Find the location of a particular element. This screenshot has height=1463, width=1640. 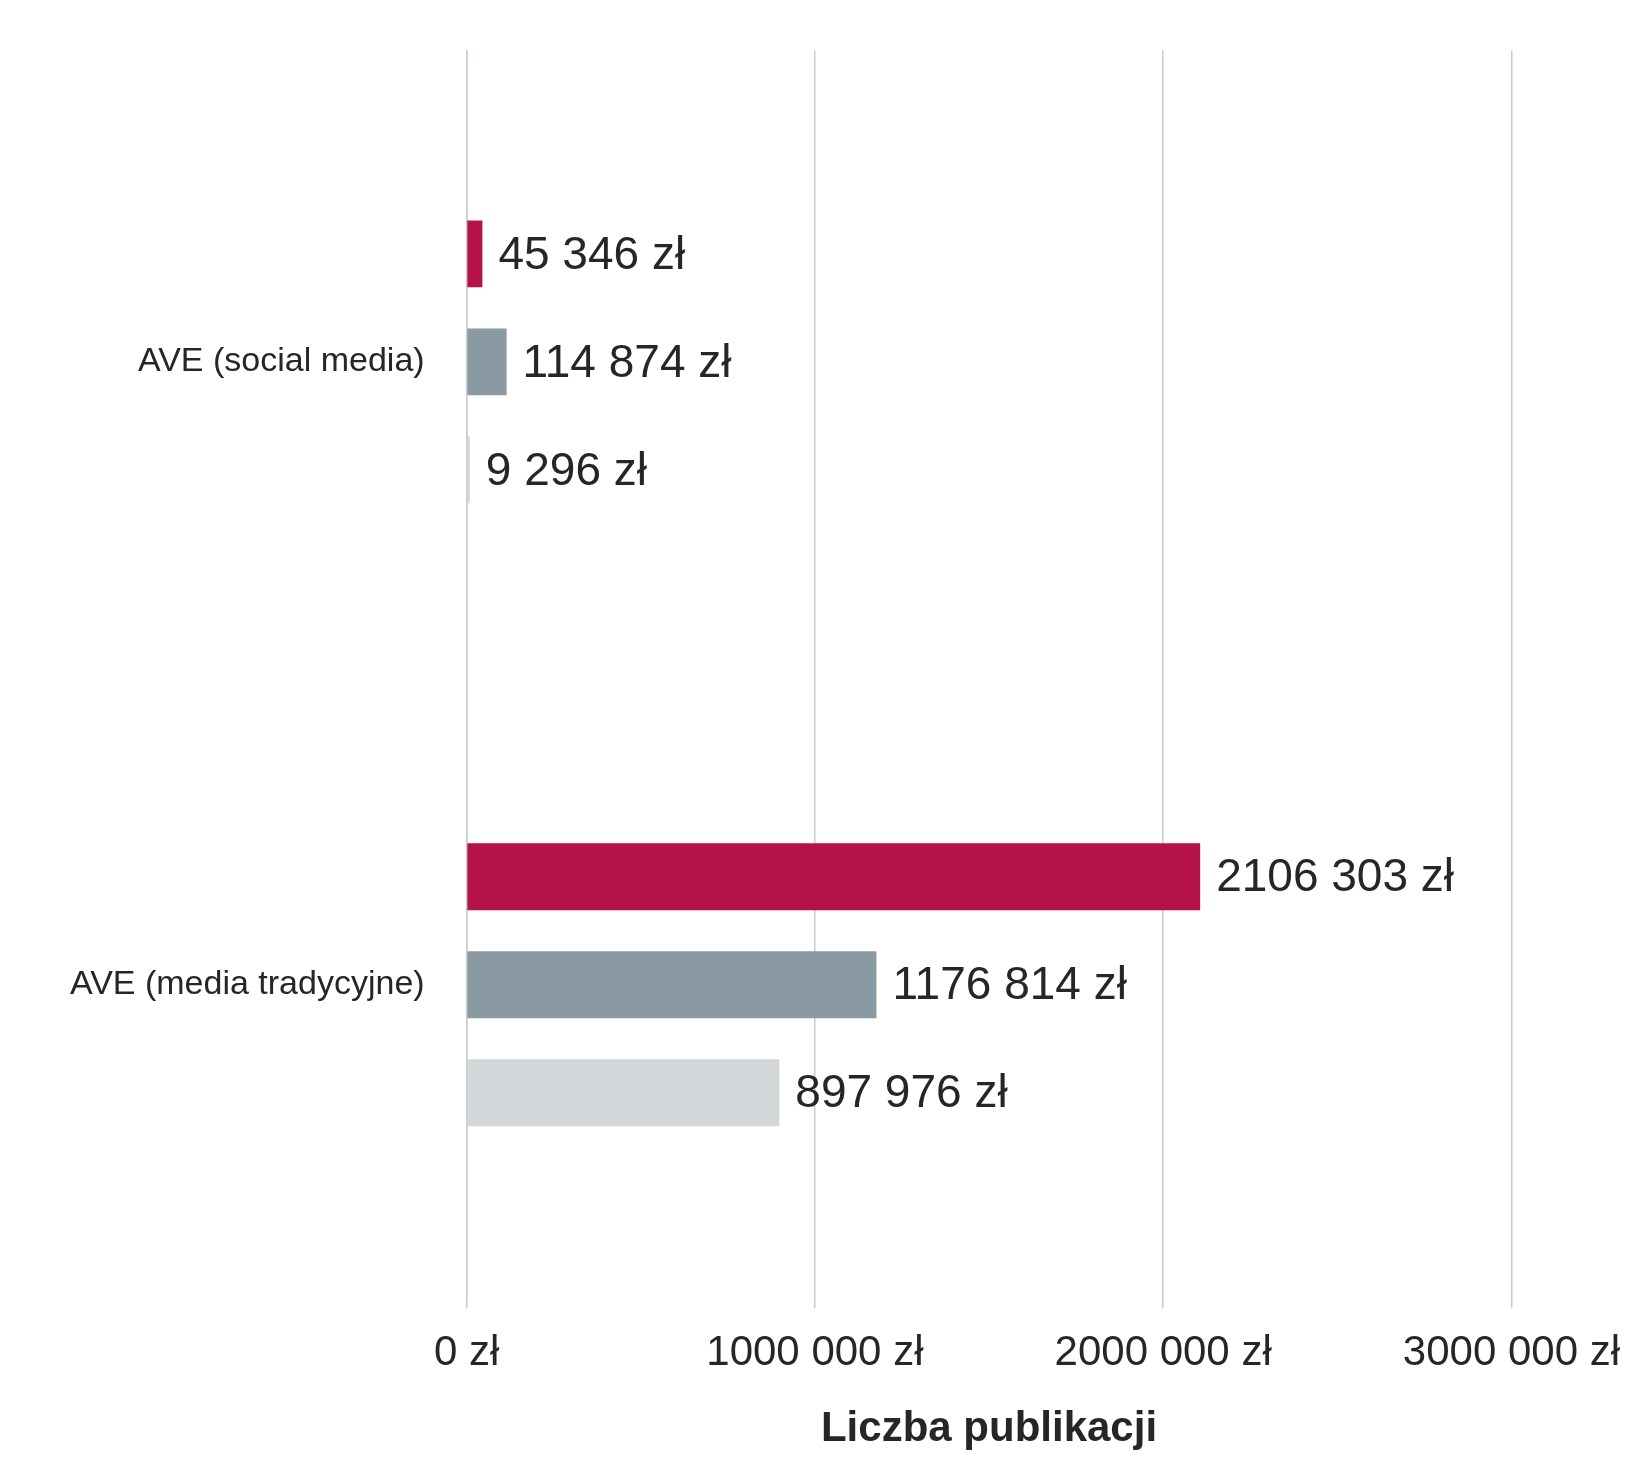

x-tick-label: 2000 000 zł is located at coordinates (1163, 1350).